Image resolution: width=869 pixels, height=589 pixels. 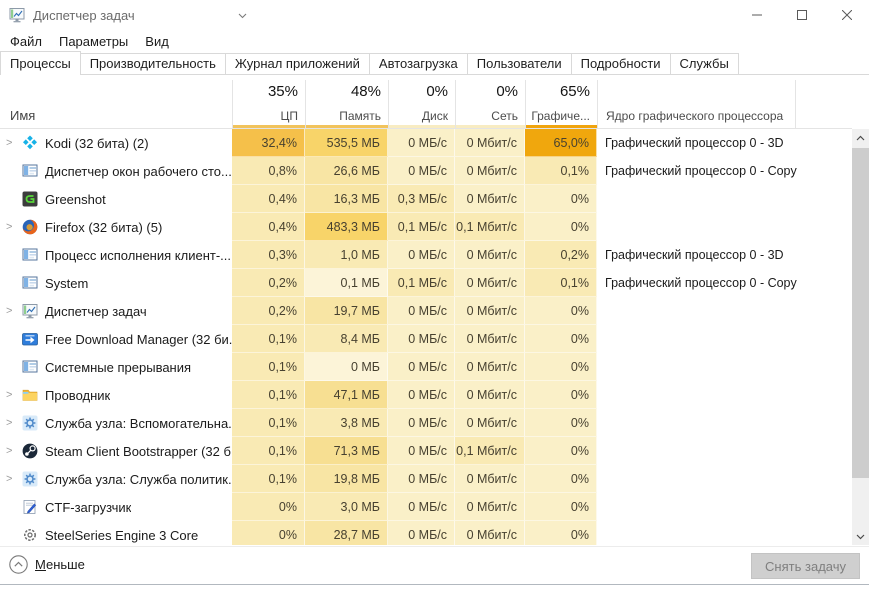 I want to click on column-percent, so click(x=821, y=81).